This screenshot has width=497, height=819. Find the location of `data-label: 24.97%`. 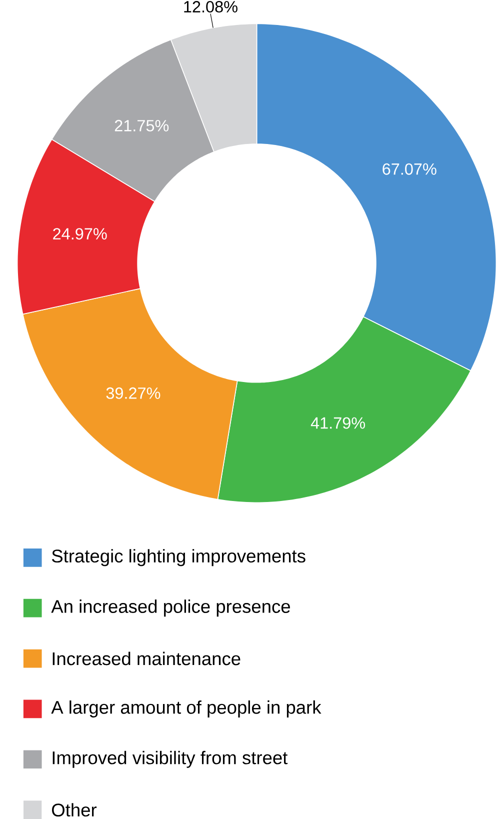

data-label: 24.97% is located at coordinates (80, 234).